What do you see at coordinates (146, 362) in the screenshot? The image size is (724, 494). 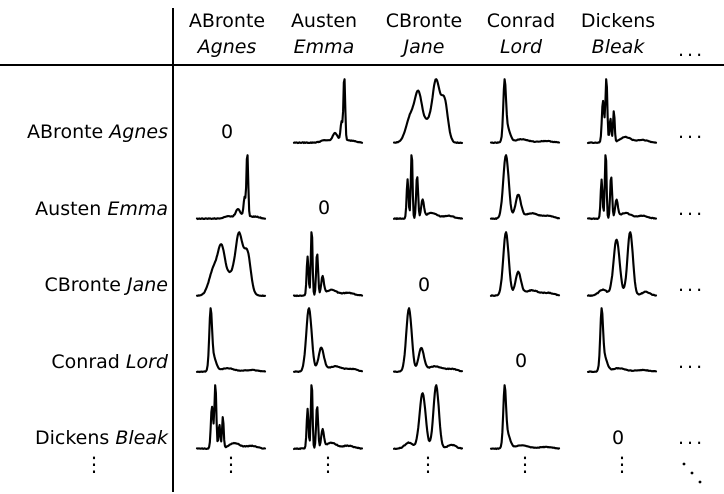 I see `row-work: Lord` at bounding box center [146, 362].